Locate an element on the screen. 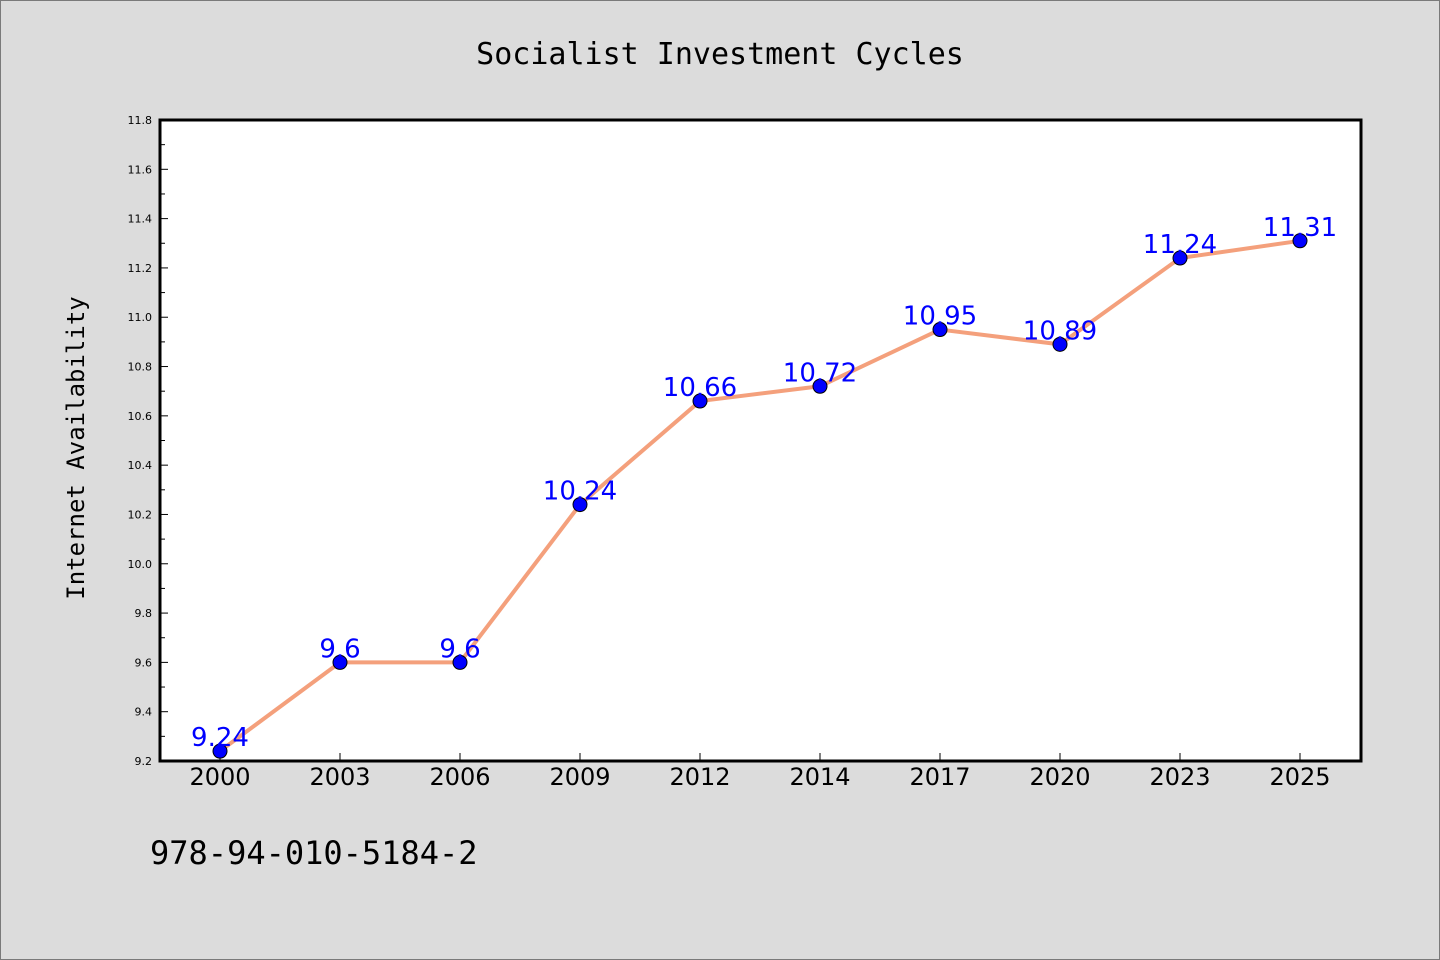 The image size is (1440, 960). x-tick-label: 2000 is located at coordinates (219, 777).